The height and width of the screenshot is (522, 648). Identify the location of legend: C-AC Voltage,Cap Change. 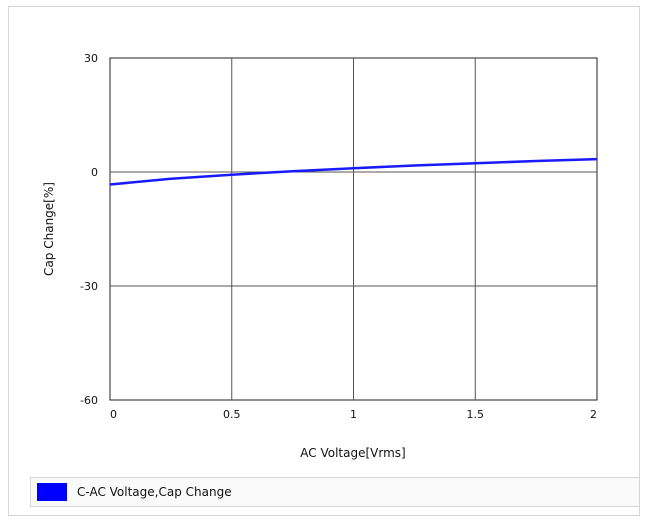
(335, 492).